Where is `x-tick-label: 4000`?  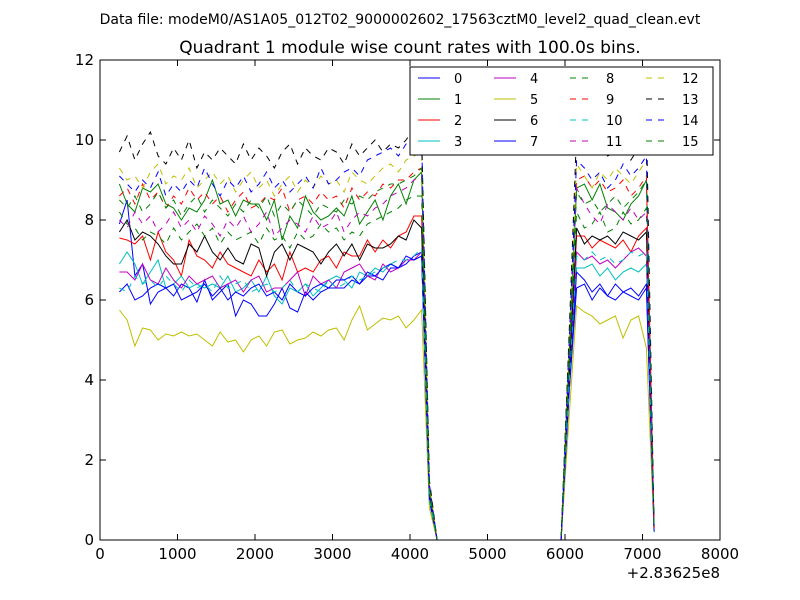 x-tick-label: 4000 is located at coordinates (410, 554).